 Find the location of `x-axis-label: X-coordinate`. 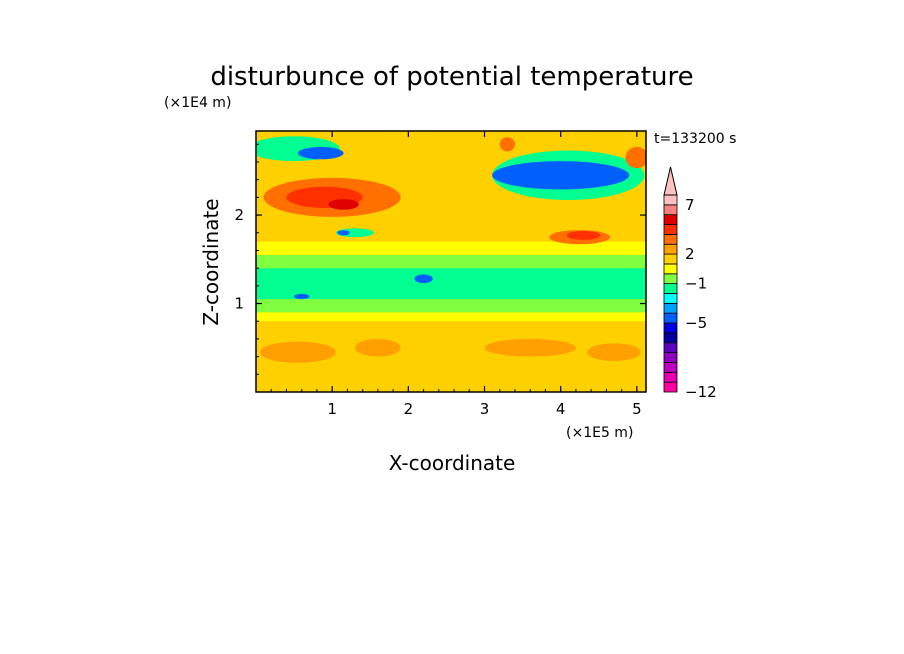

x-axis-label: X-coordinate is located at coordinates (452, 463).